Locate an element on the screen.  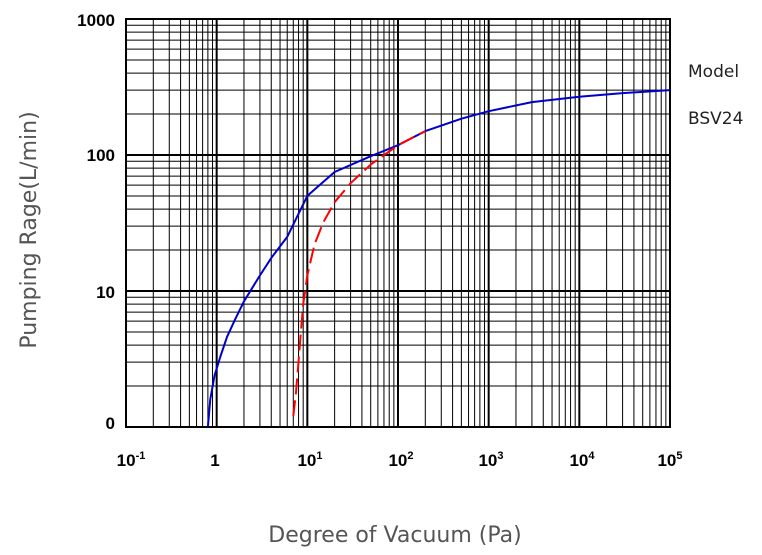
x-tick-exp-2: 1 is located at coordinates (319, 456).